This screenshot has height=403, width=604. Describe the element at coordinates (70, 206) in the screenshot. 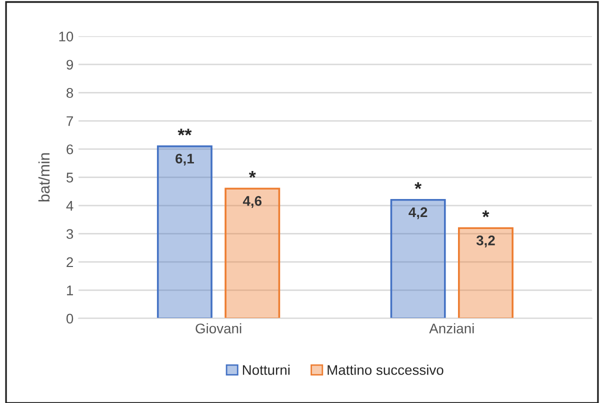

I see `y-tick-label: 4` at that location.